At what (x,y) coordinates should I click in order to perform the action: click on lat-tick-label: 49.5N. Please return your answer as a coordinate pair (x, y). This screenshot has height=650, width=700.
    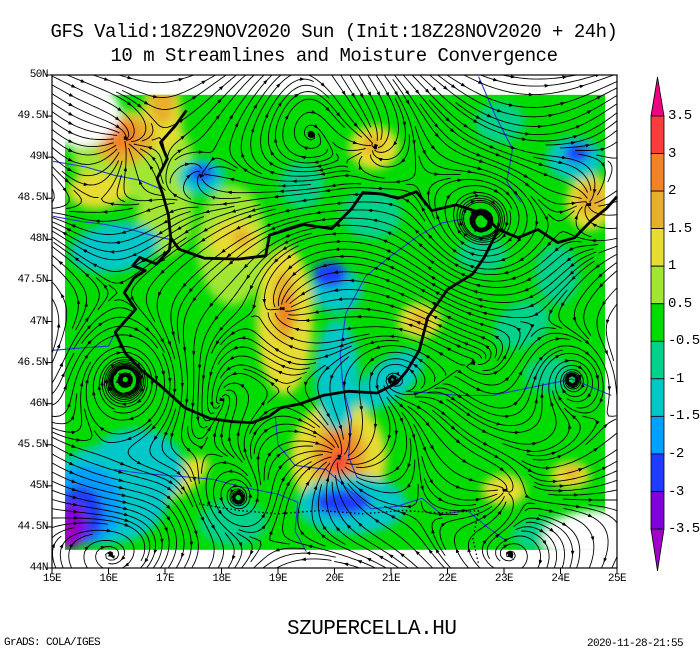
    Looking at the image, I should click on (32, 116).